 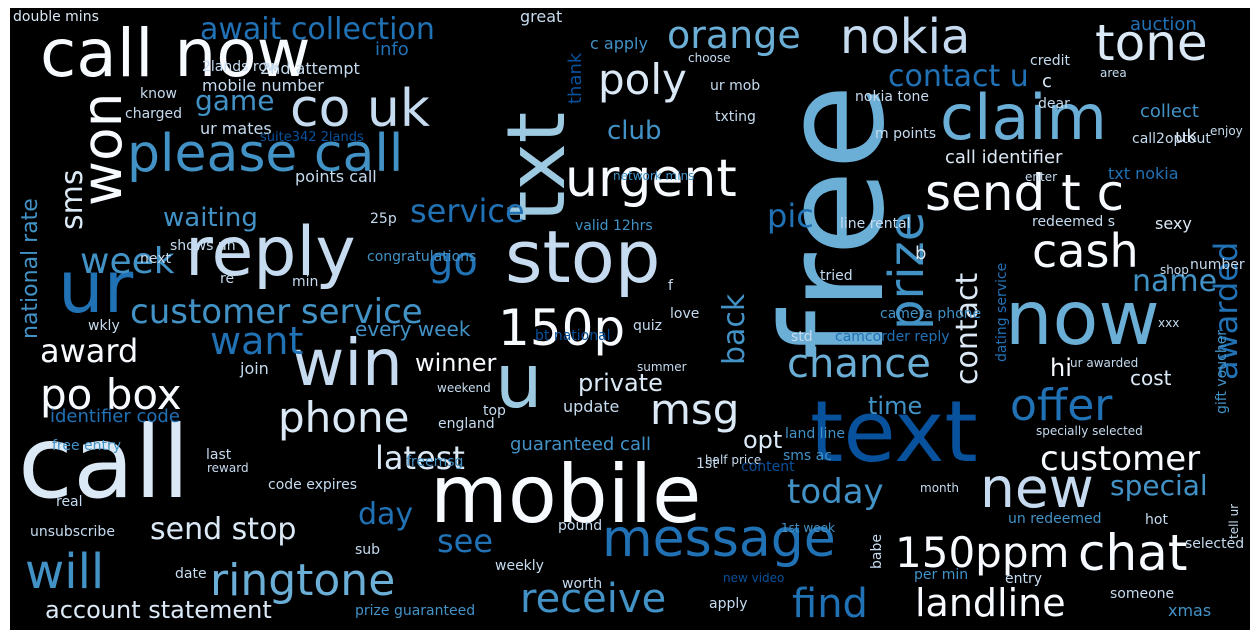 I want to click on cloud-word: reward, so click(x=228, y=467).